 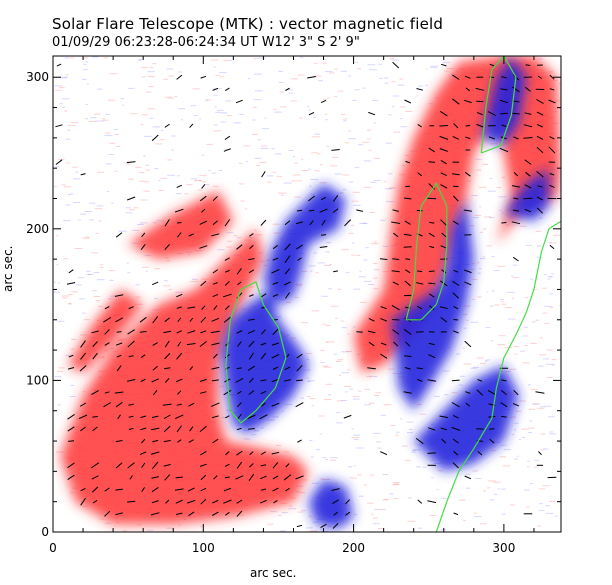 I want to click on negative-region-central-core, so click(x=265, y=361).